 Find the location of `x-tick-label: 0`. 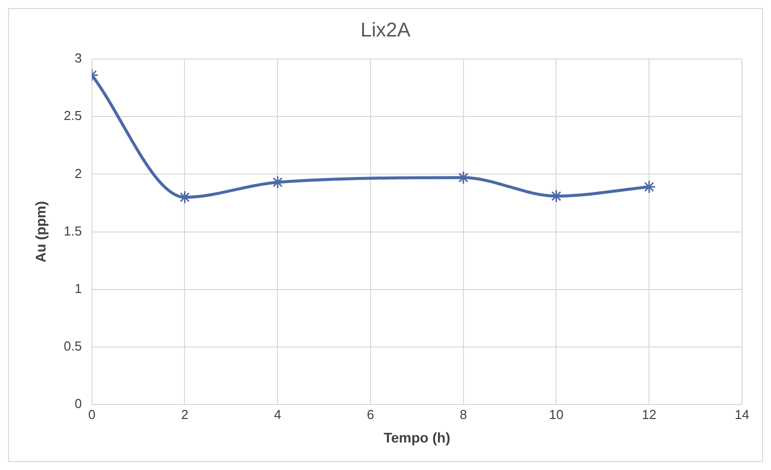

x-tick-label: 0 is located at coordinates (92, 414).